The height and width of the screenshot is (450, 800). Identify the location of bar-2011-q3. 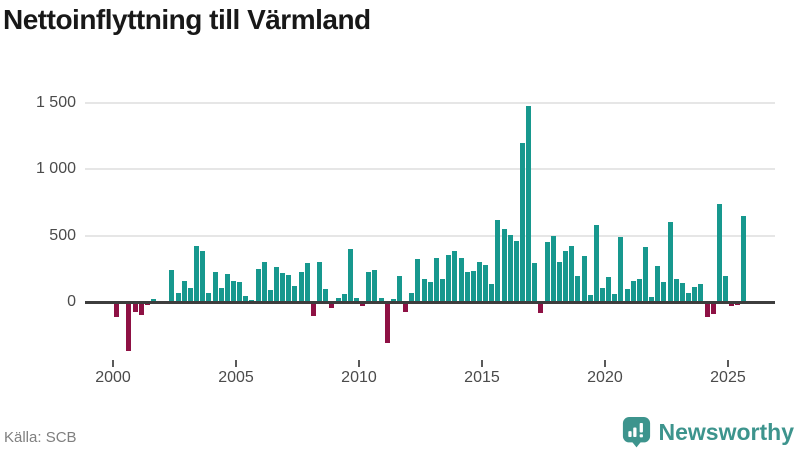
(393, 300).